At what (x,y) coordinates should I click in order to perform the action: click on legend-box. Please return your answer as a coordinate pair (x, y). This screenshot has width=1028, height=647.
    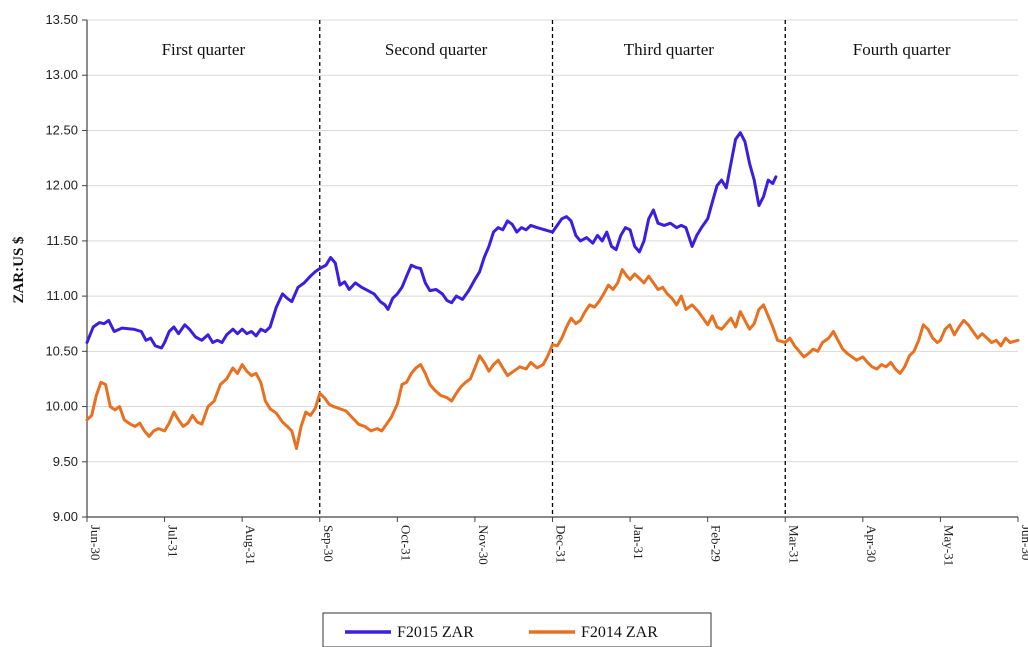
    Looking at the image, I should click on (517, 629).